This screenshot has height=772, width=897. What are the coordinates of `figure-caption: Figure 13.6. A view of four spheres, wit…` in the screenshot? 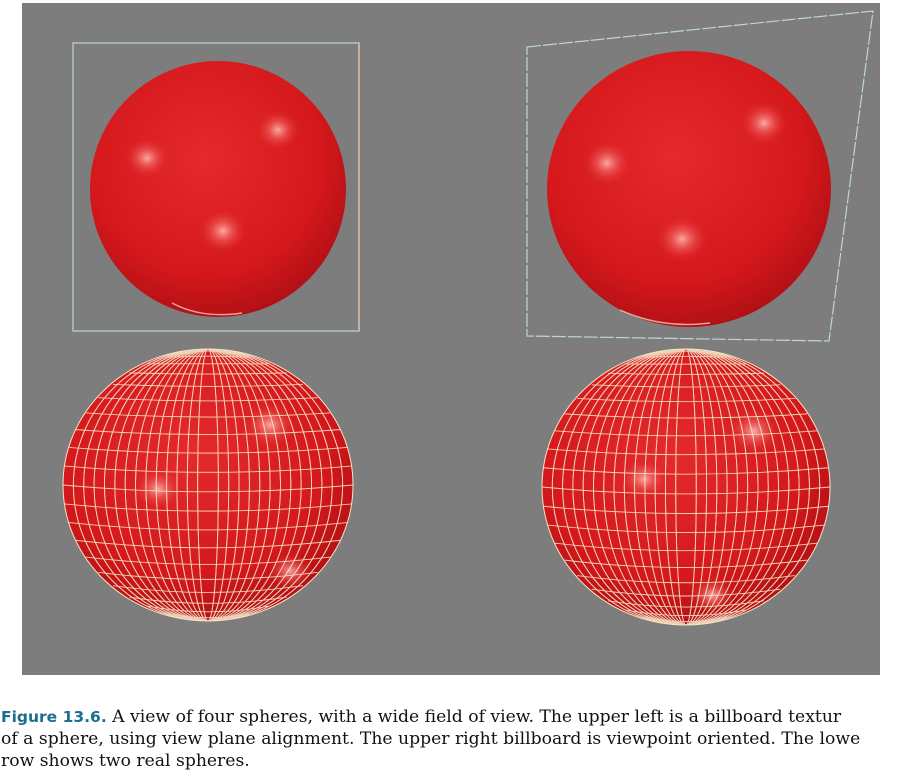 It's located at (449, 739).